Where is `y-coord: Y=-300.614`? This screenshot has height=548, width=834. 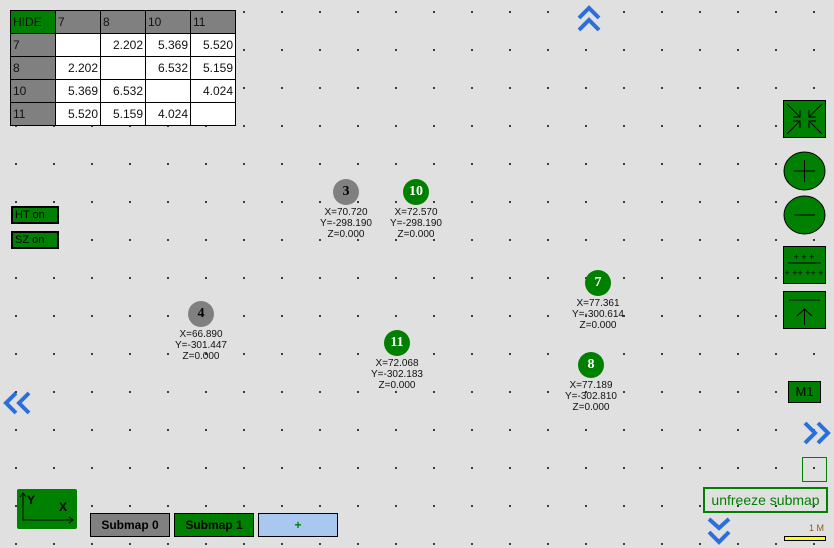
y-coord: Y=-300.614 is located at coordinates (598, 314).